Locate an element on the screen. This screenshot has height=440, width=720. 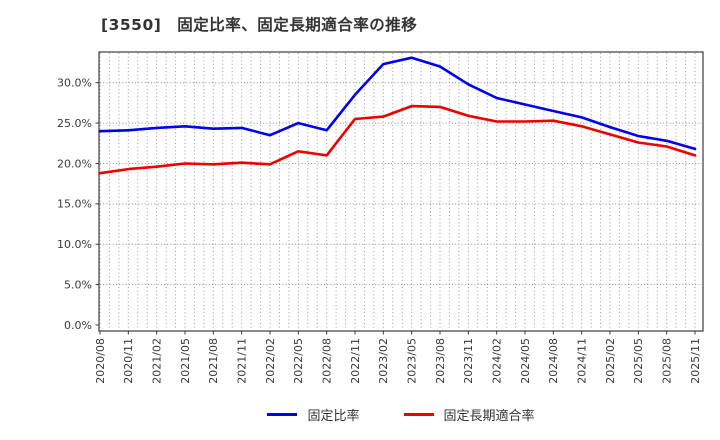
x-tick-label: 2025/02 is located at coordinates (610, 361).